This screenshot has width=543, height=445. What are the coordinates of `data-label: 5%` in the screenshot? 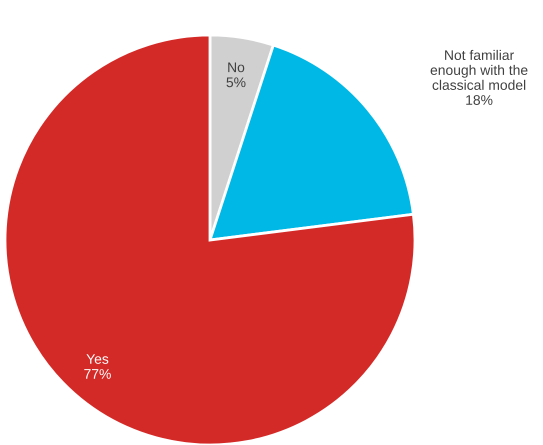 It's located at (236, 82).